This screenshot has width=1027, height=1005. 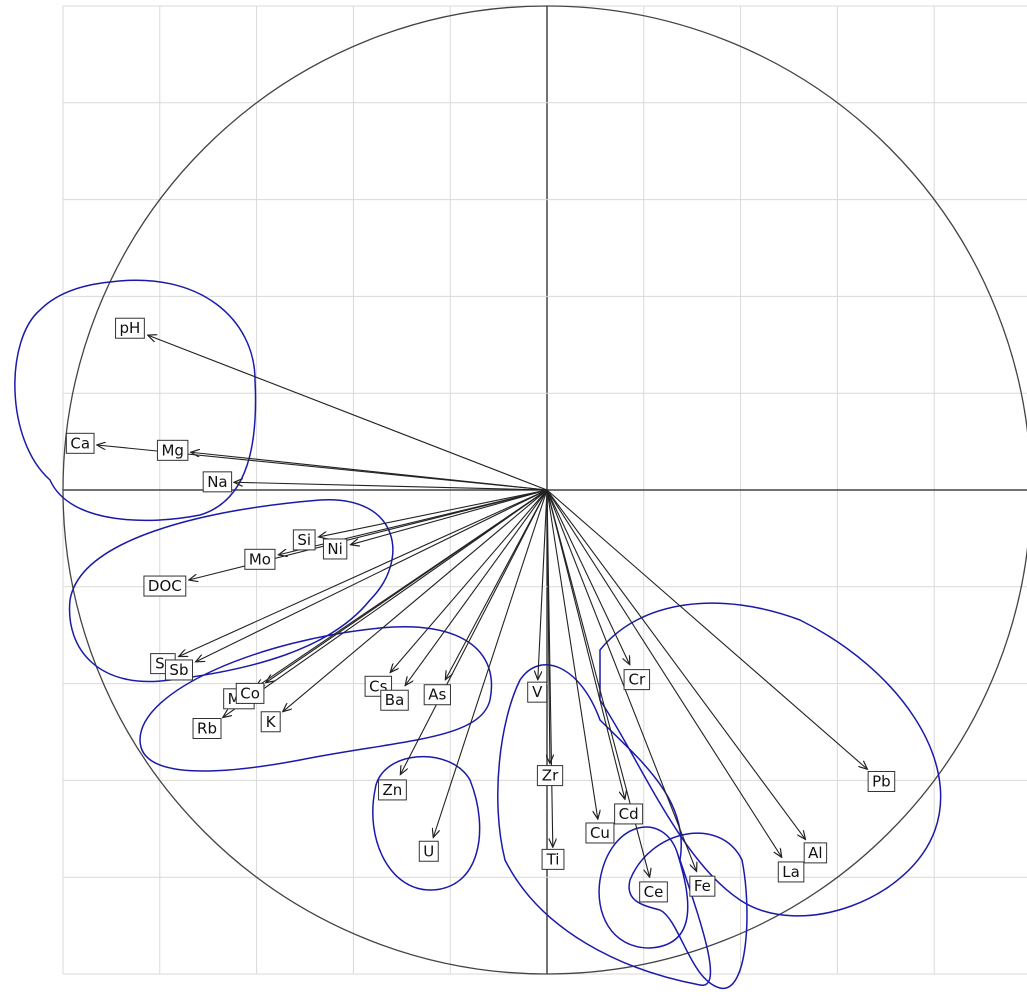 I want to click on variable-label: Na, so click(x=217, y=482).